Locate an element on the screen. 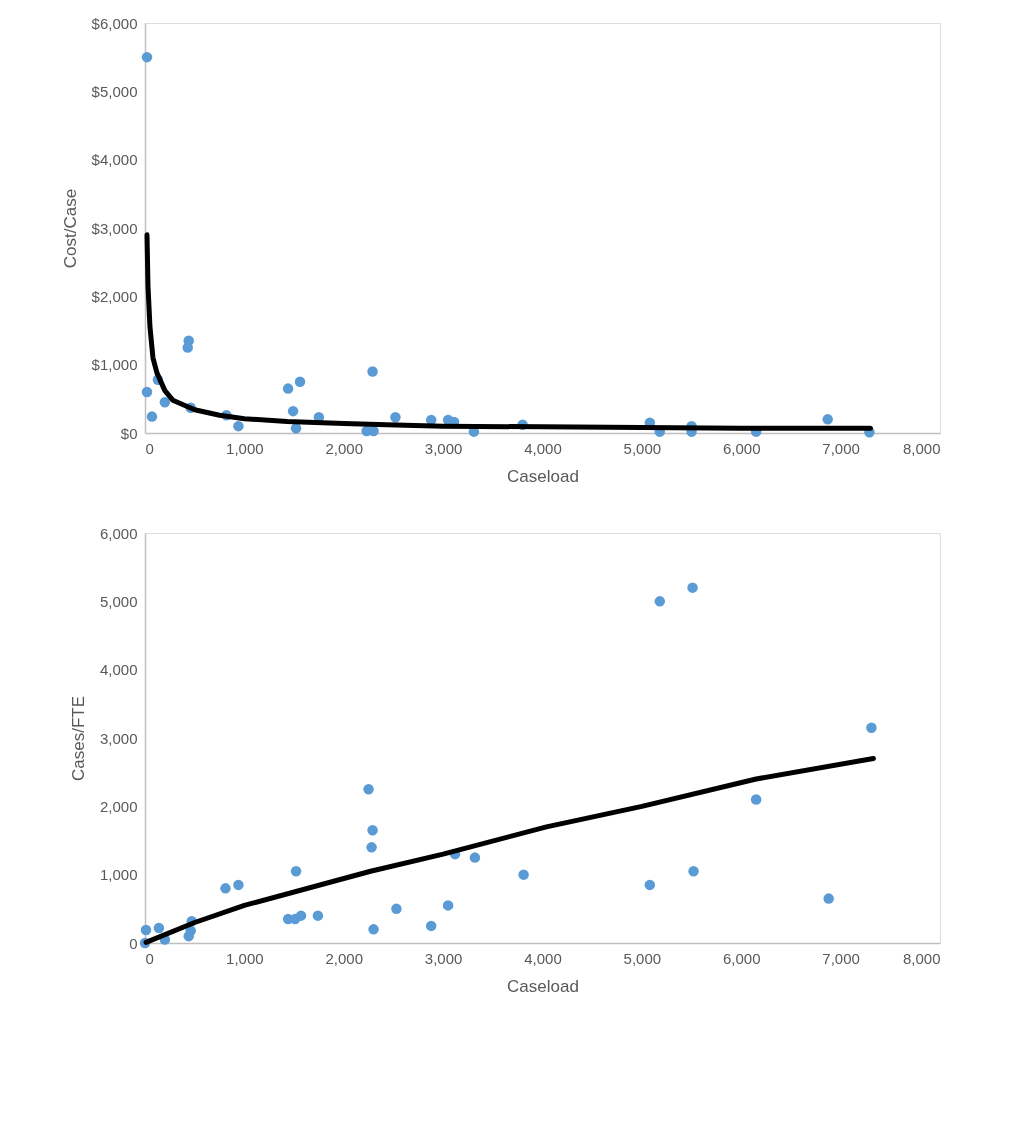  y-tick-label: 6,000 is located at coordinates (118, 533).